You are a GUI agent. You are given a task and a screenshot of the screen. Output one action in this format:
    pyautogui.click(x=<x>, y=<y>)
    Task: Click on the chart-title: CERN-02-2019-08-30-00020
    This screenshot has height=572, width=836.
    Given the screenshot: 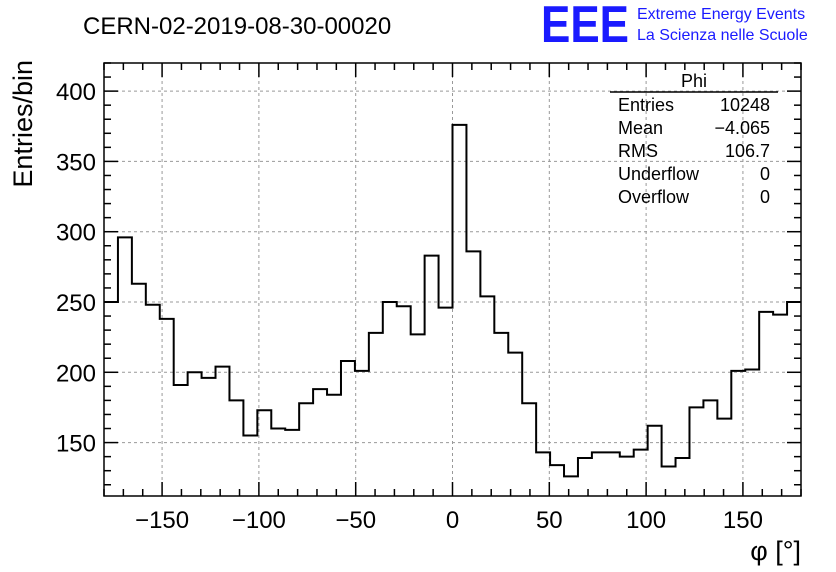 What is the action you would take?
    pyautogui.click(x=237, y=26)
    